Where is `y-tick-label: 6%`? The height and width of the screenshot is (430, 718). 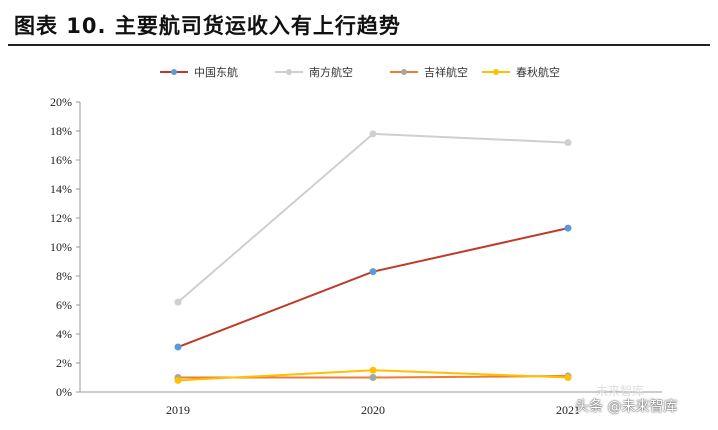
y-tick-label: 6% is located at coordinates (64, 305).